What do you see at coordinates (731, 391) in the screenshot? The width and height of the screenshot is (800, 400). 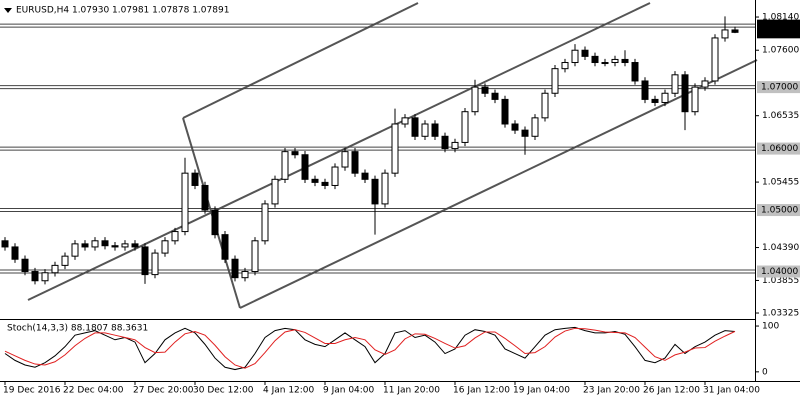 I see `x-tick-label: 31 Jan 04:00` at bounding box center [731, 391].